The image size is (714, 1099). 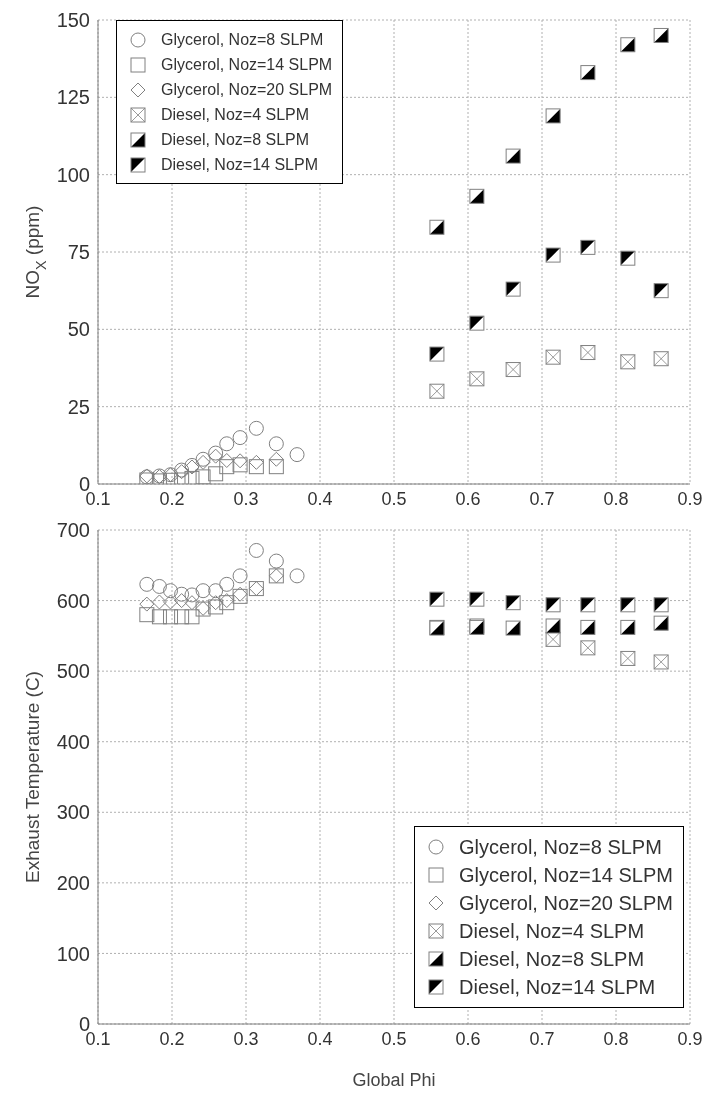 I want to click on y-tick-label: 50, so click(x=78, y=329).